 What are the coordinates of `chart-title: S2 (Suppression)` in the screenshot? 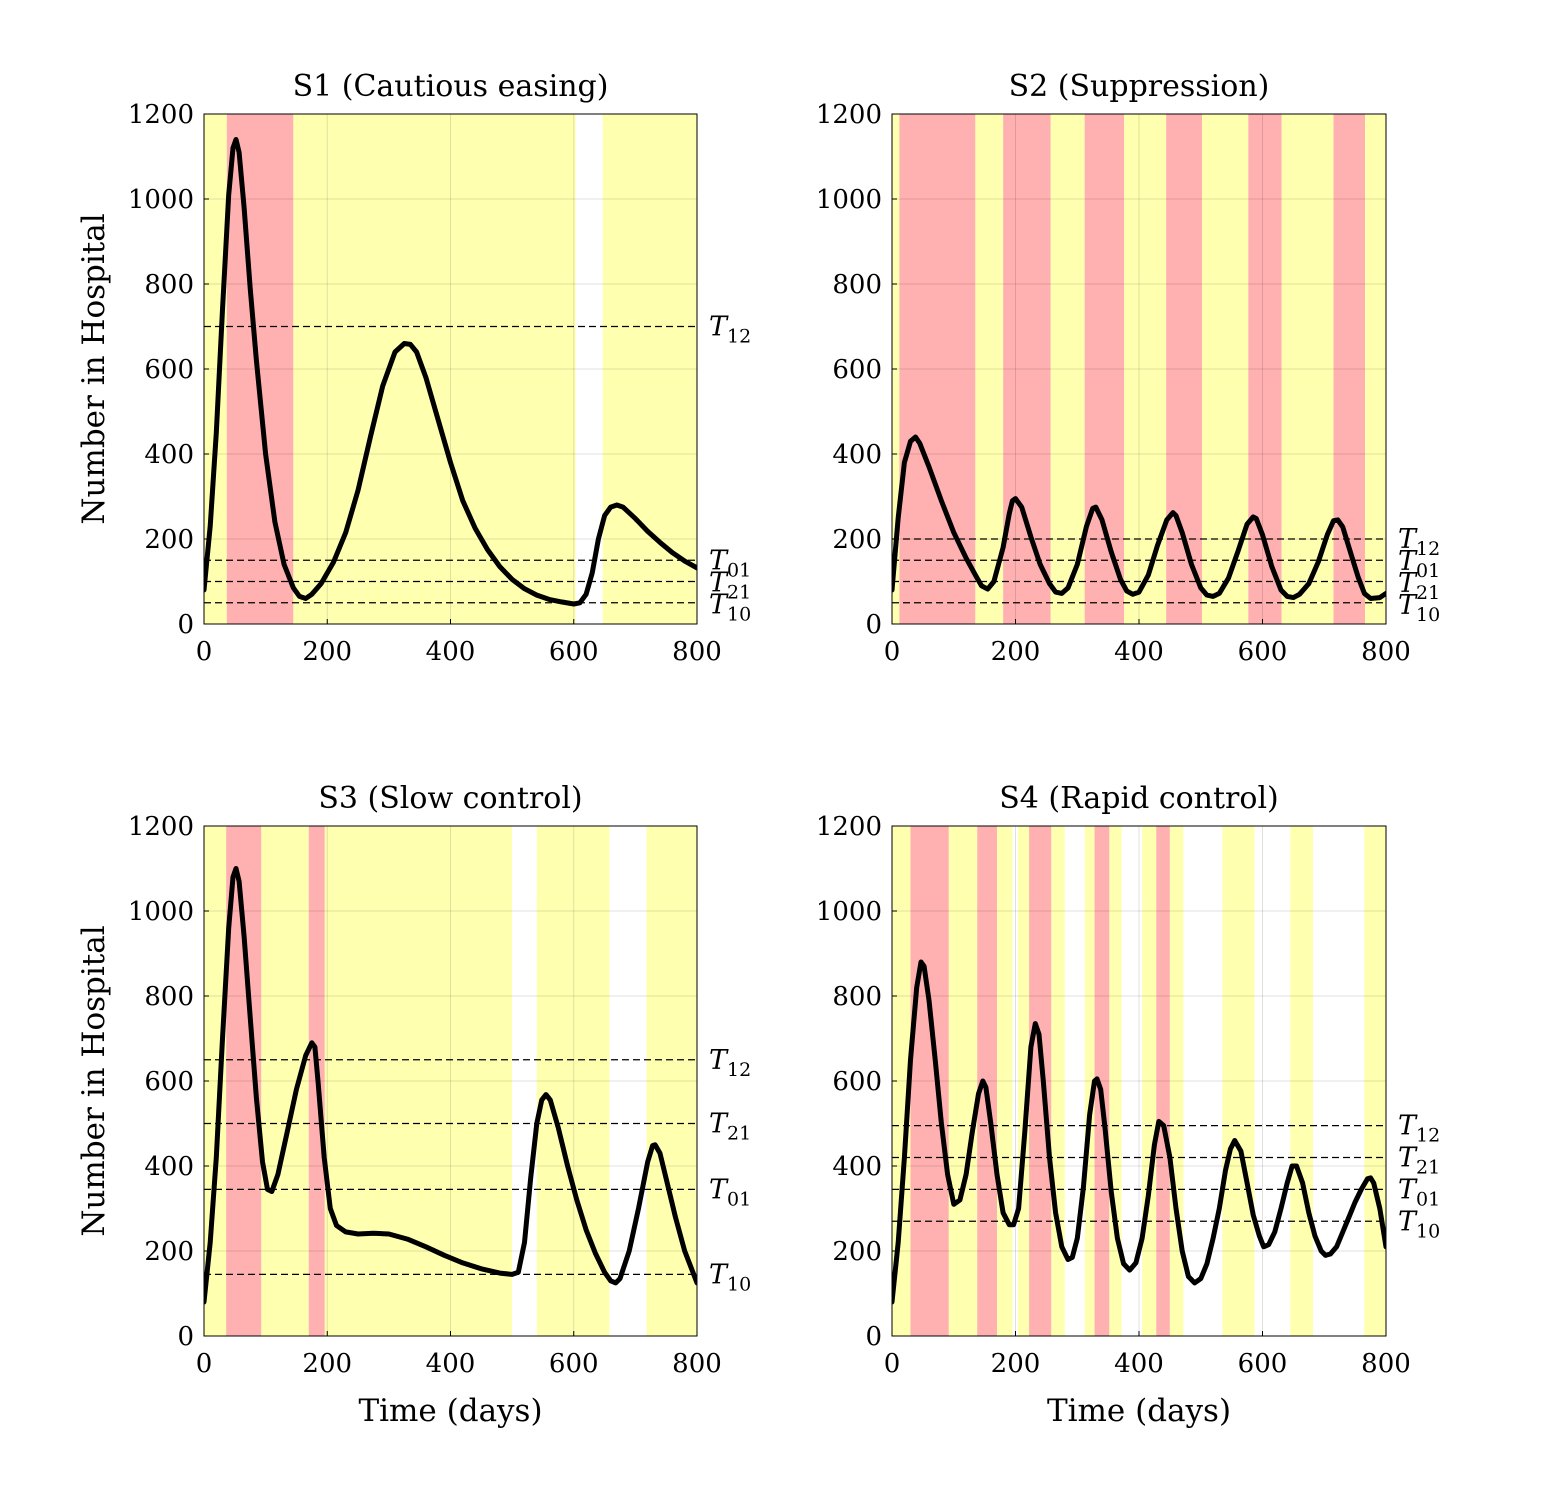 It's located at (1139, 86).